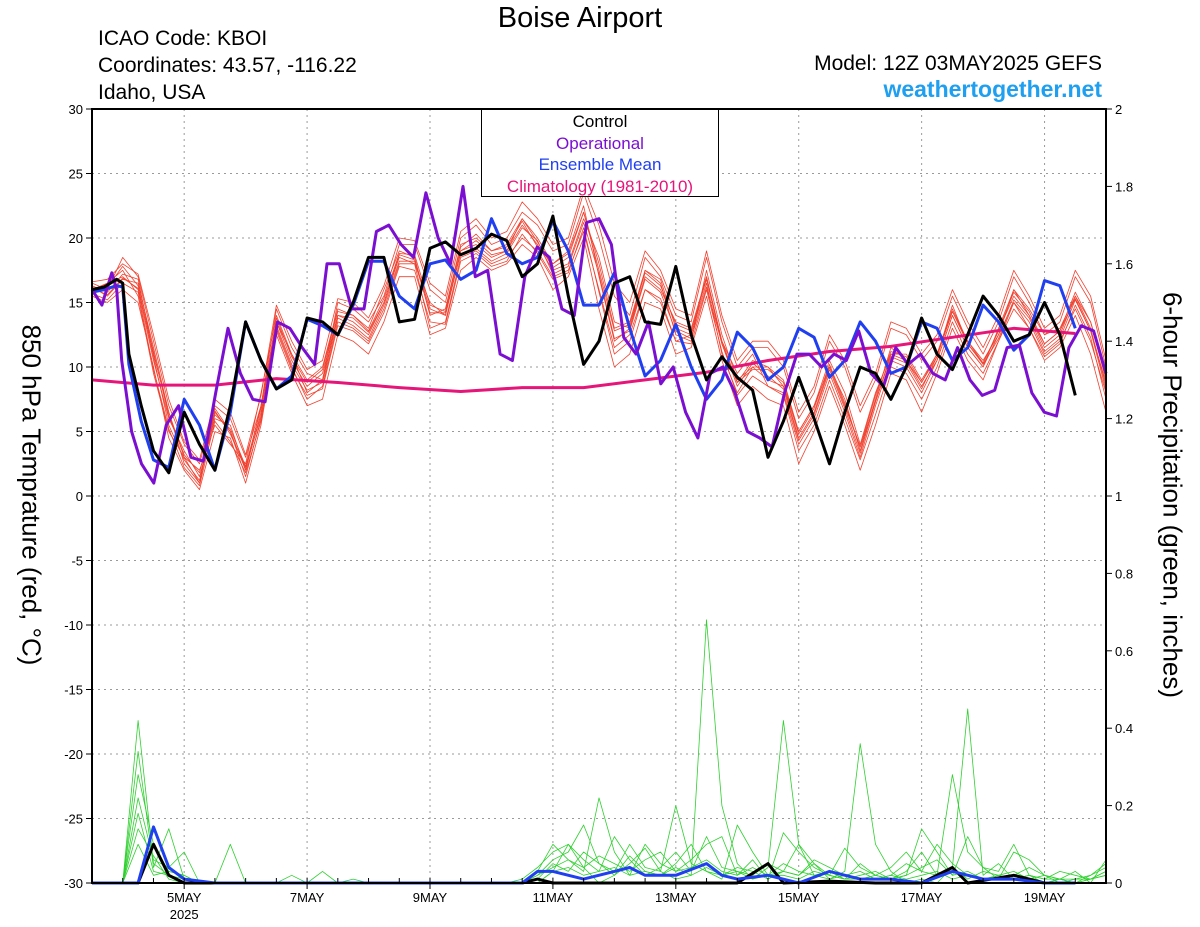 The height and width of the screenshot is (927, 1200). What do you see at coordinates (1124, 264) in the screenshot?
I see `y-tick-label-right: 1.6` at bounding box center [1124, 264].